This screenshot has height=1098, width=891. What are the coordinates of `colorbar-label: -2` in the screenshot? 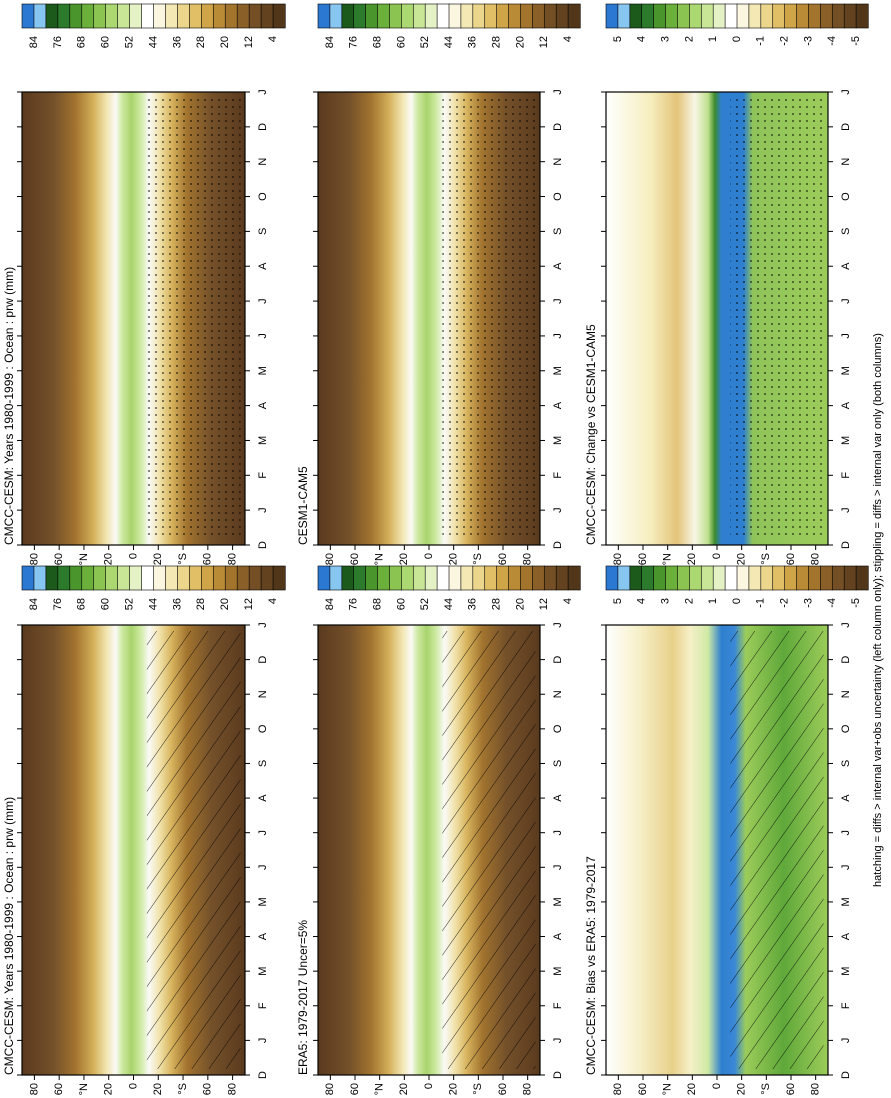 It's located at (785, 41).